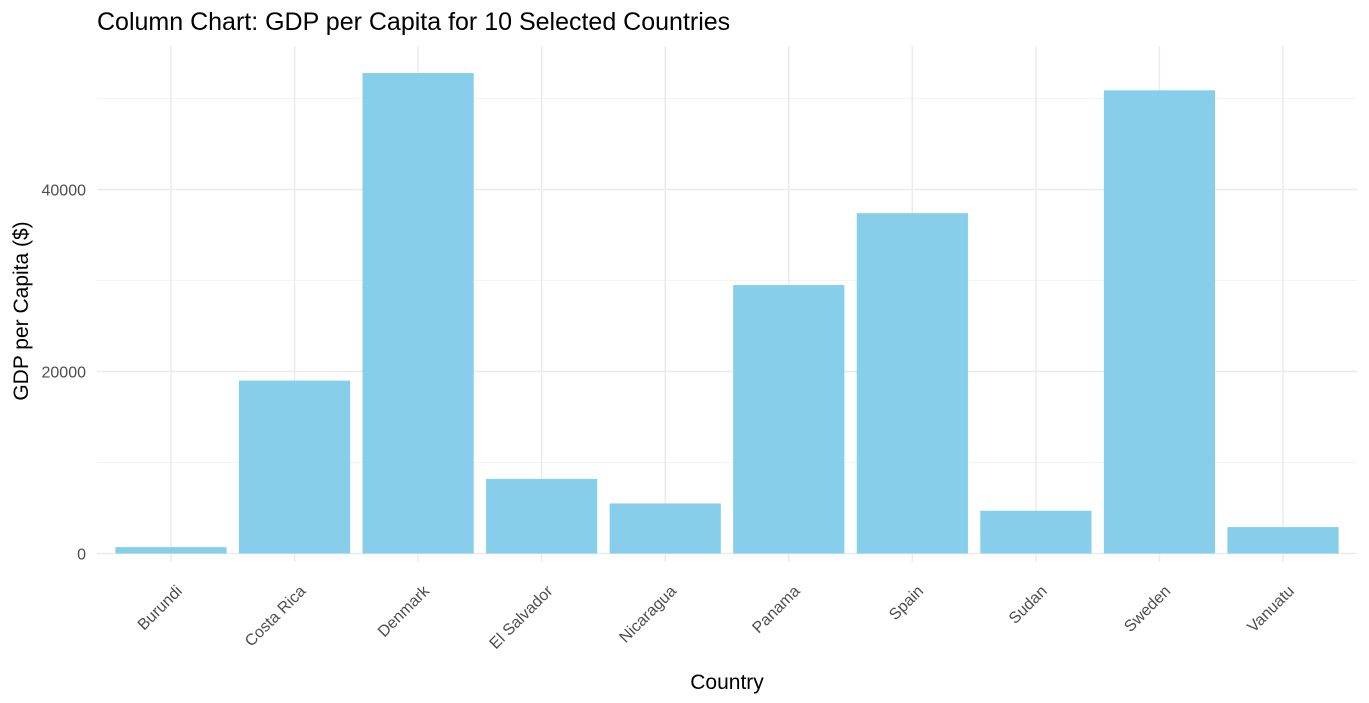  What do you see at coordinates (727, 682) in the screenshot?
I see `x-axis-title: Country` at bounding box center [727, 682].